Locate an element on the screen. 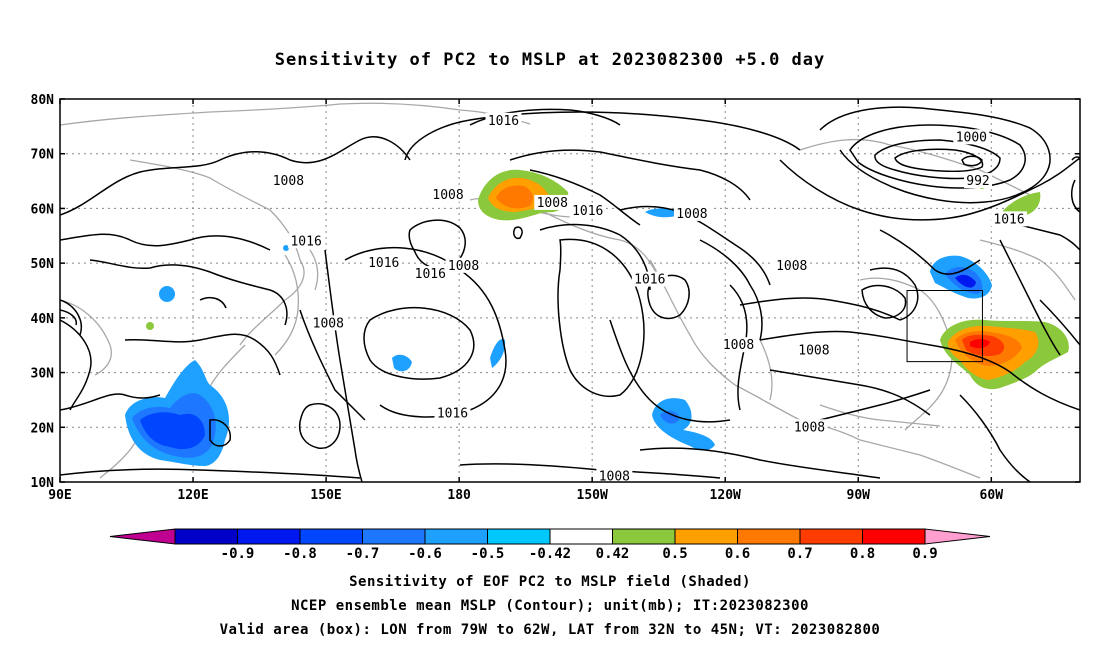 The height and width of the screenshot is (650, 1100). colorbar-label: 0.42 is located at coordinates (613, 554).